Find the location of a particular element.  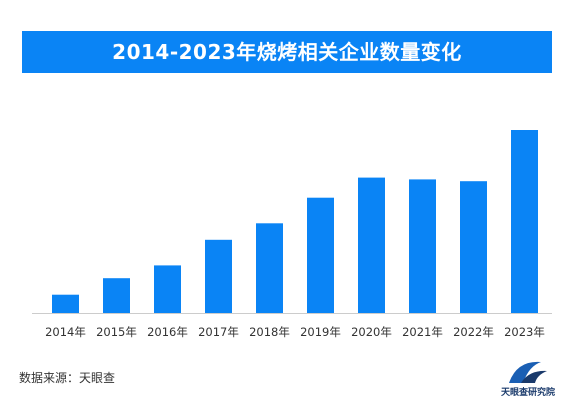

tianyancha-logo: 天眼查研究院 is located at coordinates (528, 378).